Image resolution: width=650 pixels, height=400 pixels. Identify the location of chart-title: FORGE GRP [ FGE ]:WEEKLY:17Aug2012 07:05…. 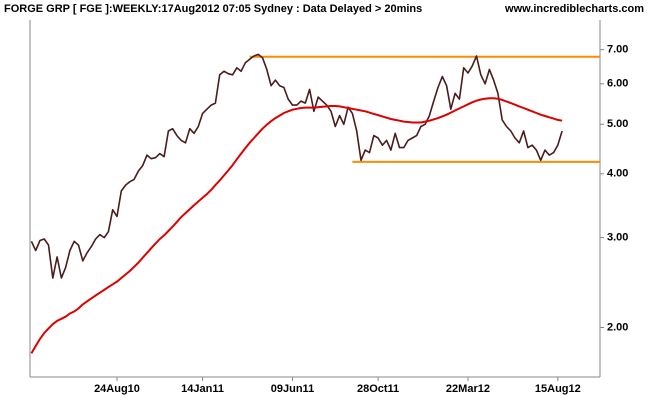
(213, 9).